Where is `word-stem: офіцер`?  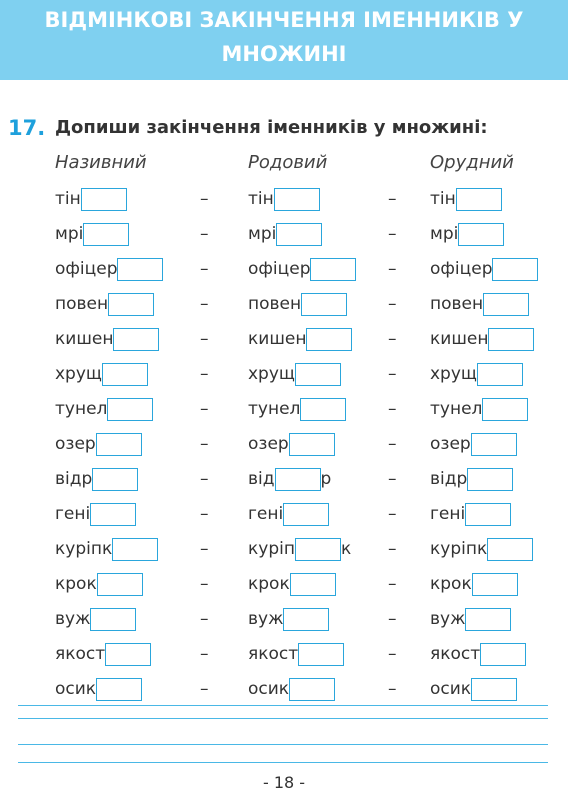 word-stem: офіцер is located at coordinates (279, 269).